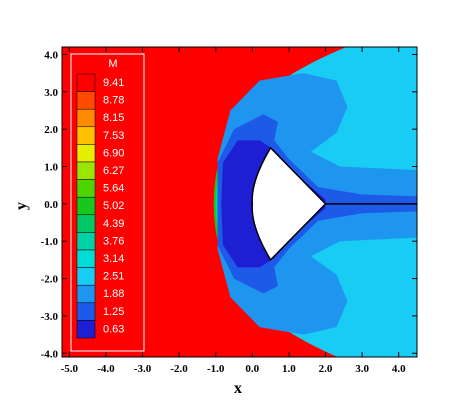 The width and height of the screenshot is (474, 405). What do you see at coordinates (143, 369) in the screenshot?
I see `x-tick-label: -3.0` at bounding box center [143, 369].